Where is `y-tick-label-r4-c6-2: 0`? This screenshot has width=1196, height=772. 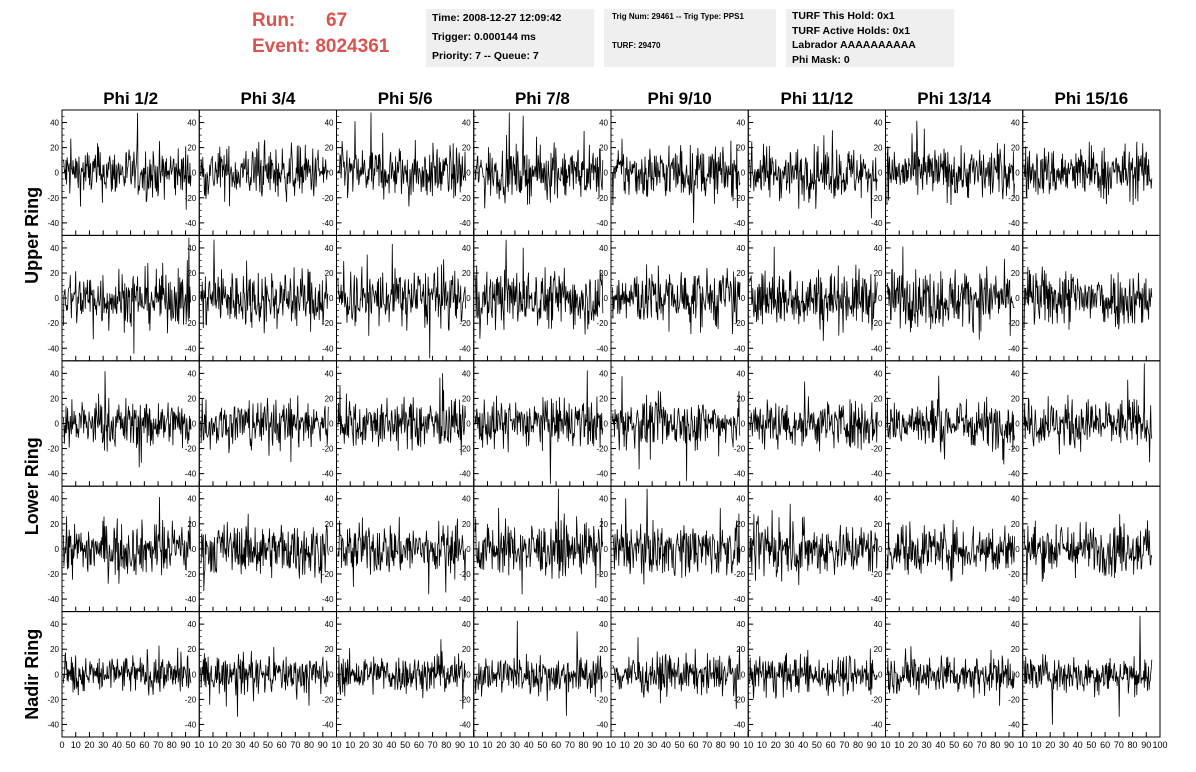 y-tick-label-r4-c6-2: 0 is located at coordinates (743, 549).